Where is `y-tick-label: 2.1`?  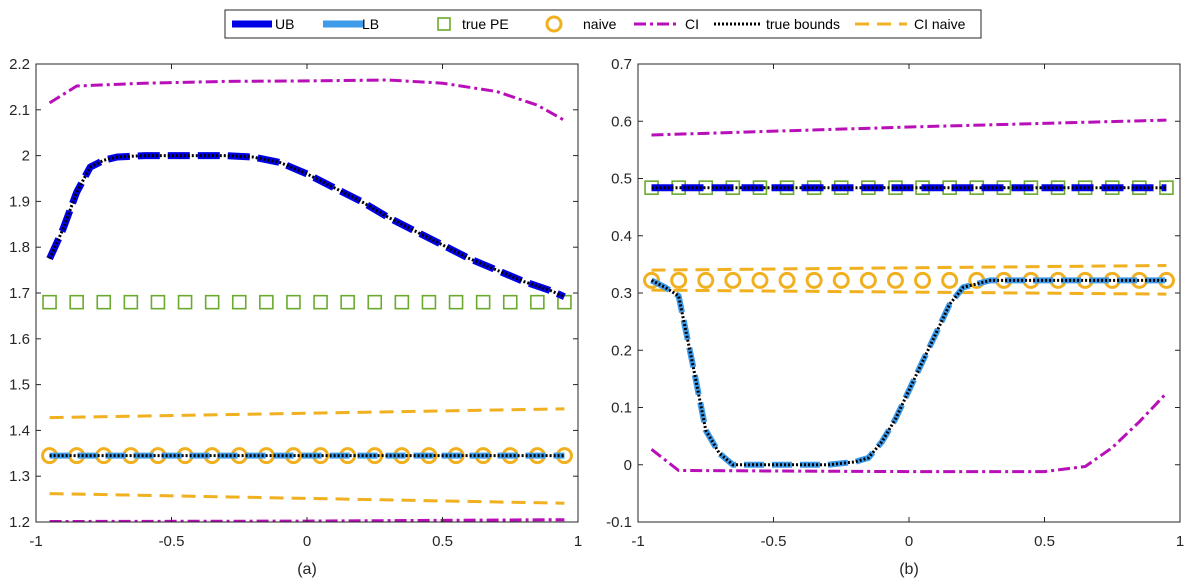
y-tick-label: 2.1 is located at coordinates (19, 110).